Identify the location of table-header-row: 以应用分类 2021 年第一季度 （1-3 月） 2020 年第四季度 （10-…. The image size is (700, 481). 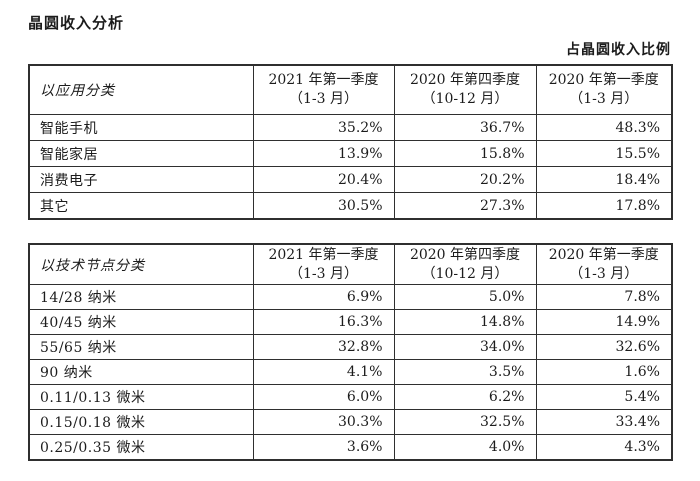
(350, 89).